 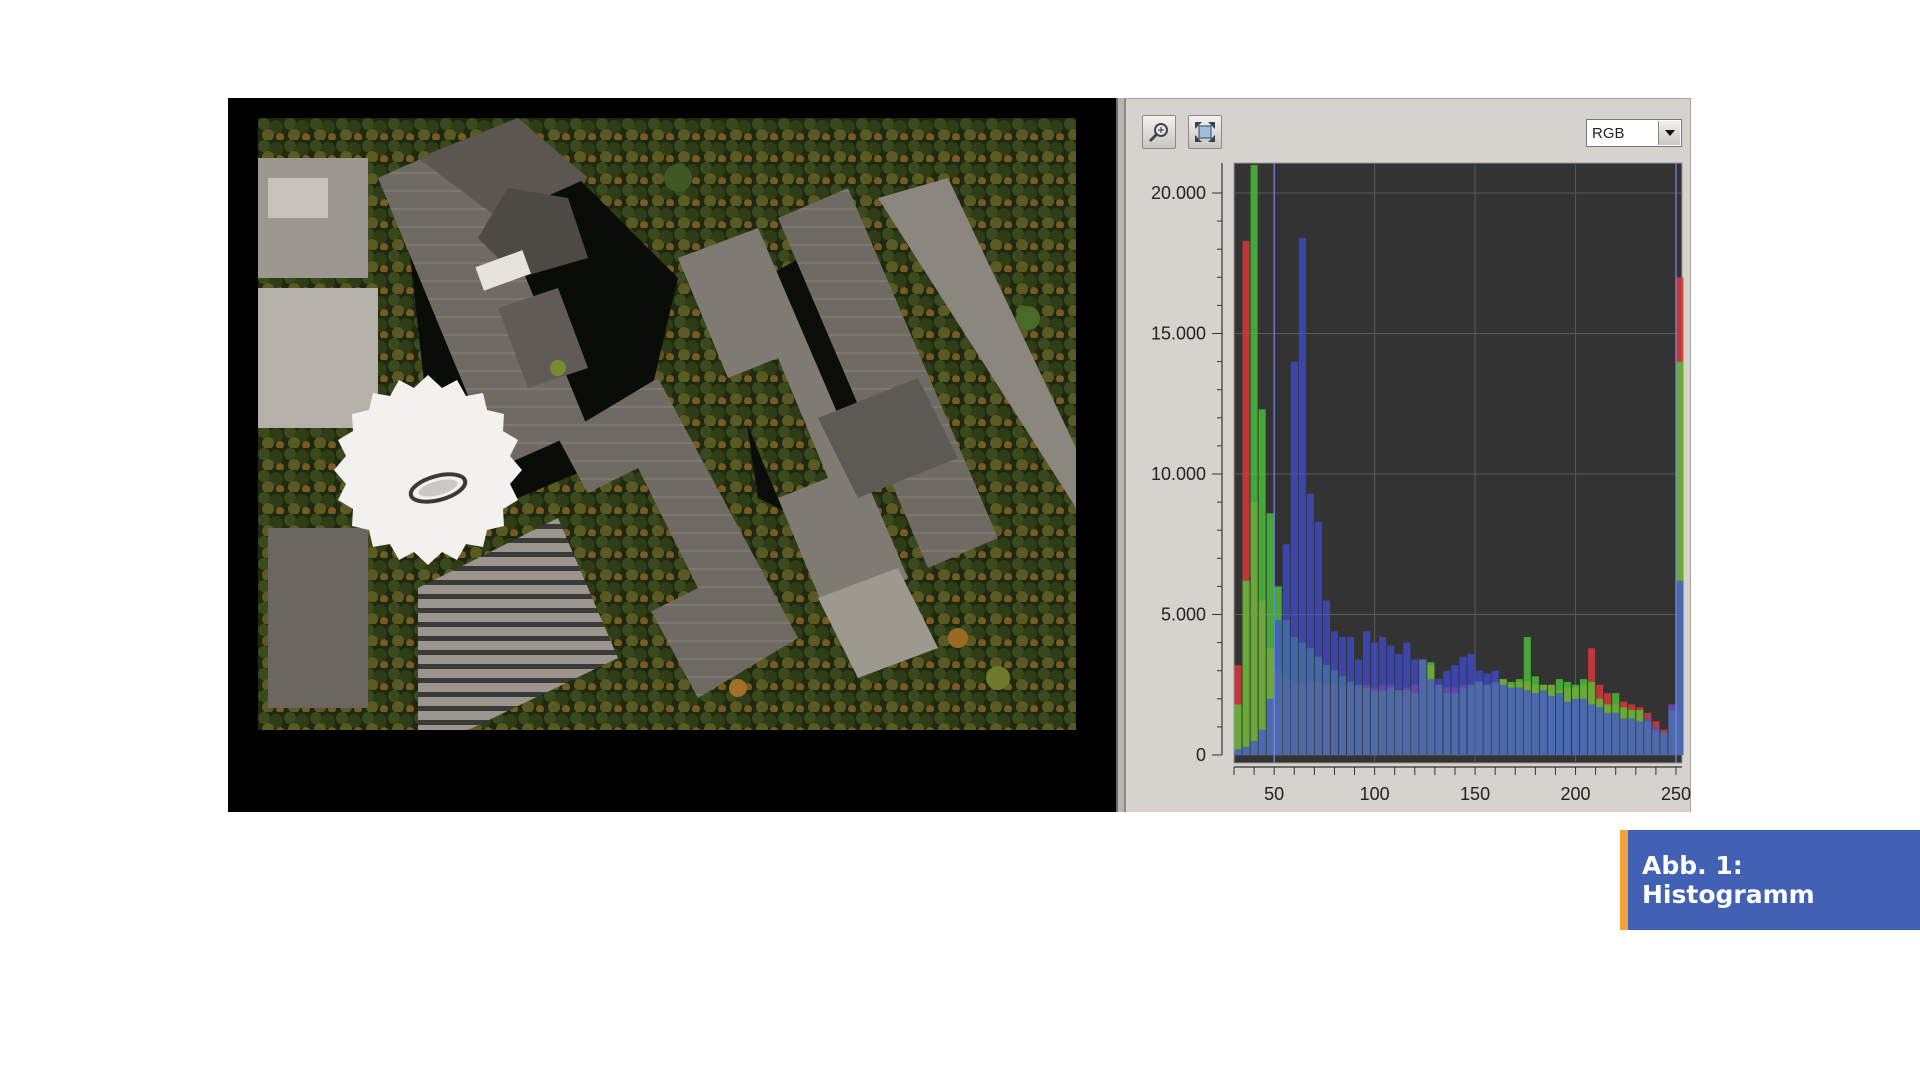 I want to click on figure-caption: Abb. 1: Histogramm, so click(x=1770, y=880).